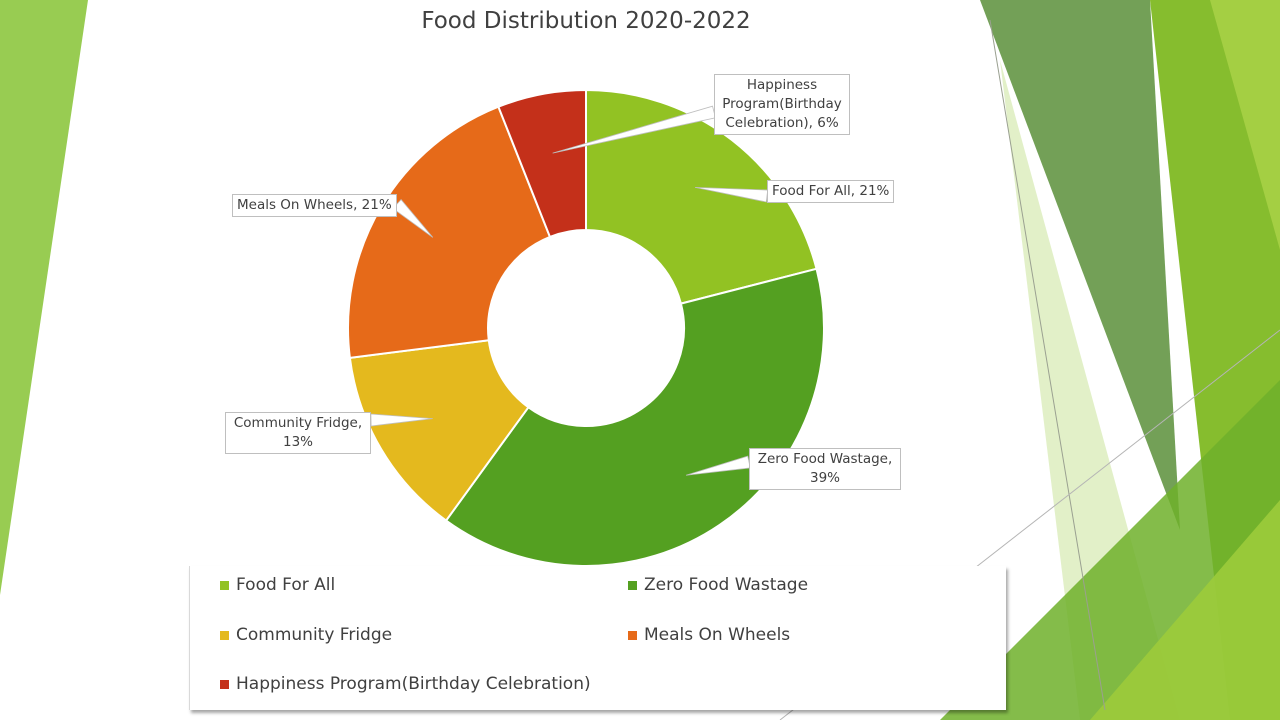 This screenshot has height=720, width=1280. What do you see at coordinates (701, 196) in the screenshot?
I see `slice-food-for-all` at bounding box center [701, 196].